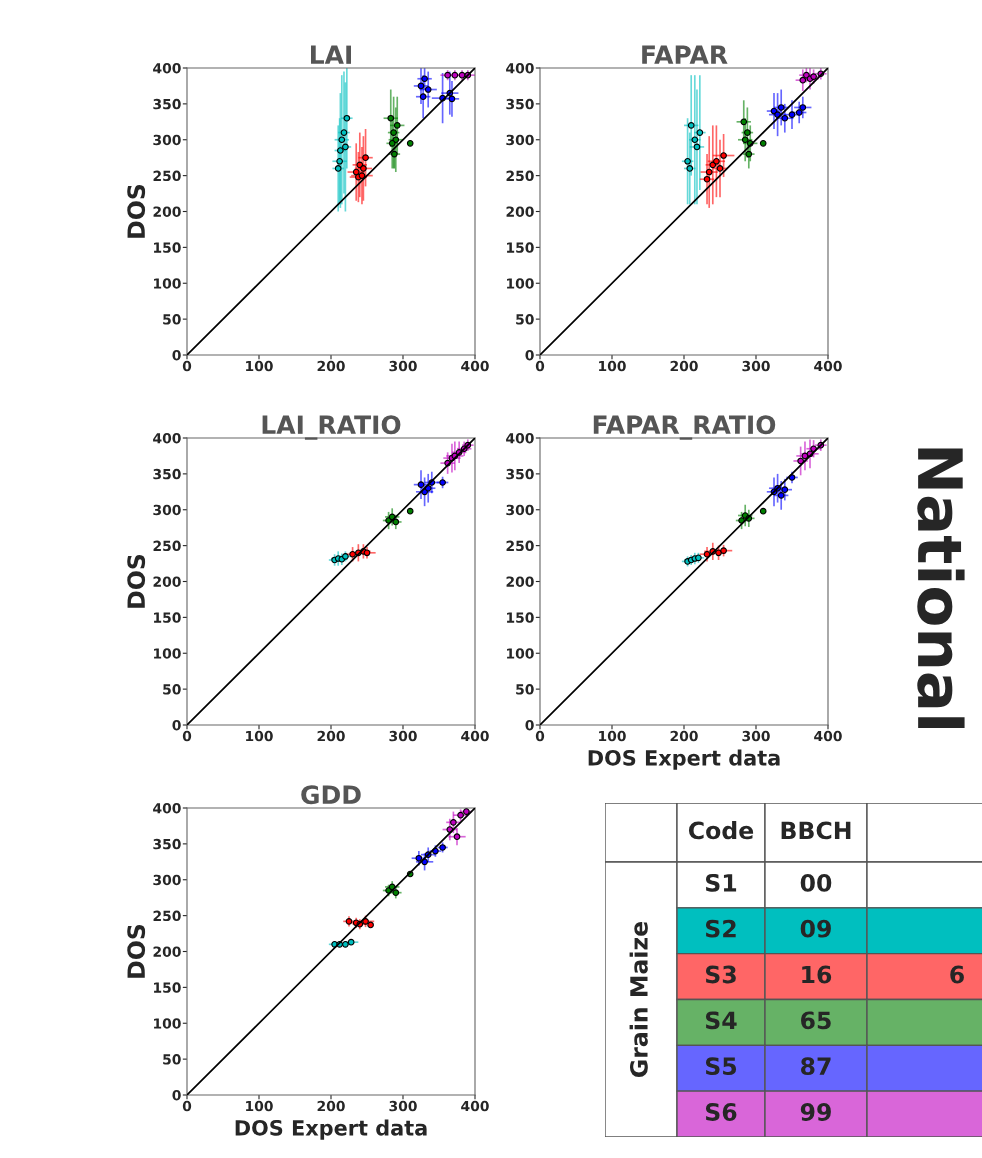 The image size is (982, 1158). Describe the element at coordinates (941, 588) in the screenshot. I see `text: National` at that location.